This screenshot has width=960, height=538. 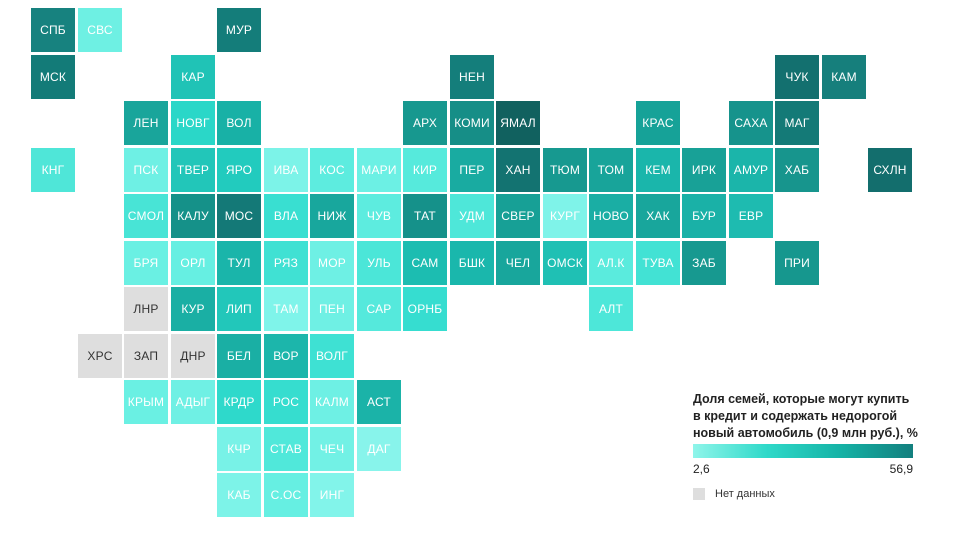 I want to click on region-tile-КЕМ: КЕМ, so click(x=658, y=170).